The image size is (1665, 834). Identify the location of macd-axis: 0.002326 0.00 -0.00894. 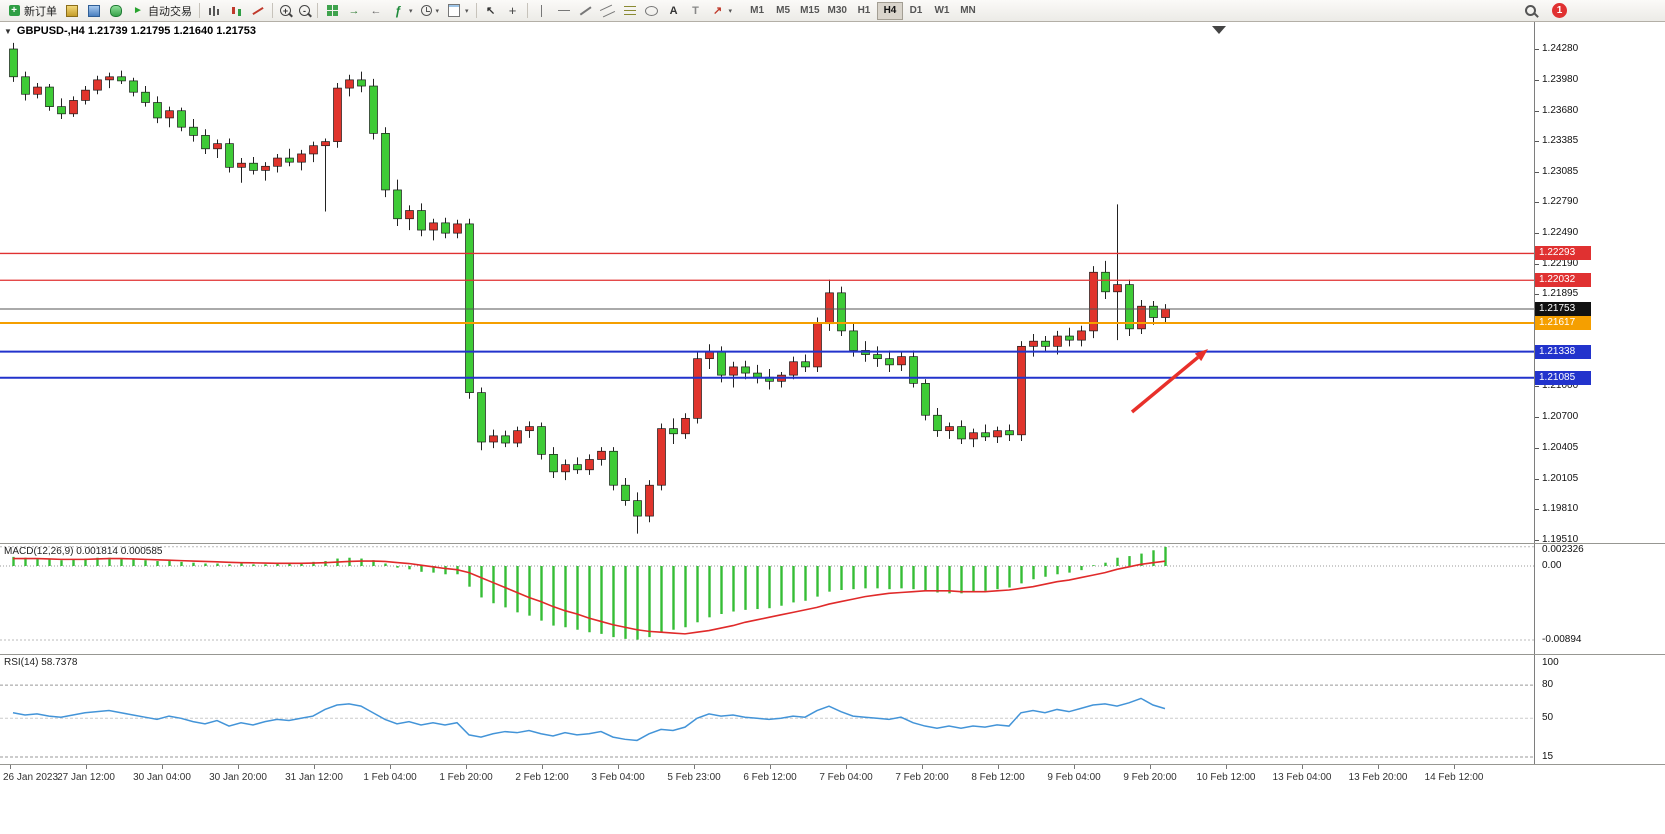
(1599, 599).